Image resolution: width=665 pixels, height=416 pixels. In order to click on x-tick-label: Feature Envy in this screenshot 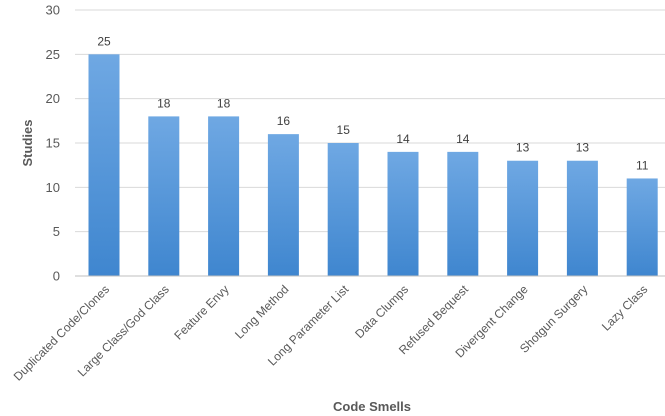, I will do `click(201, 312)`.